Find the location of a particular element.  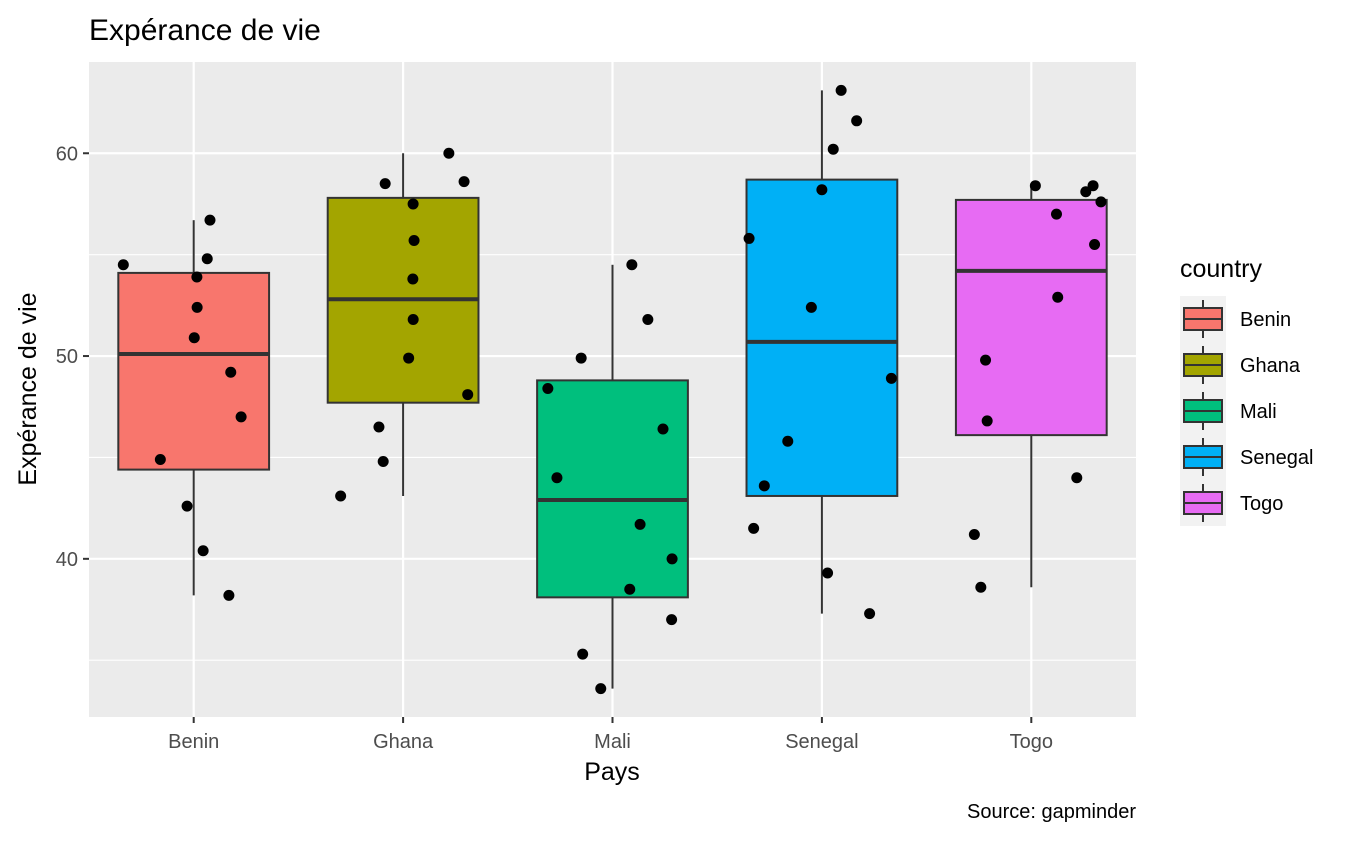

legend-item-benin: Benin is located at coordinates (1235, 319).